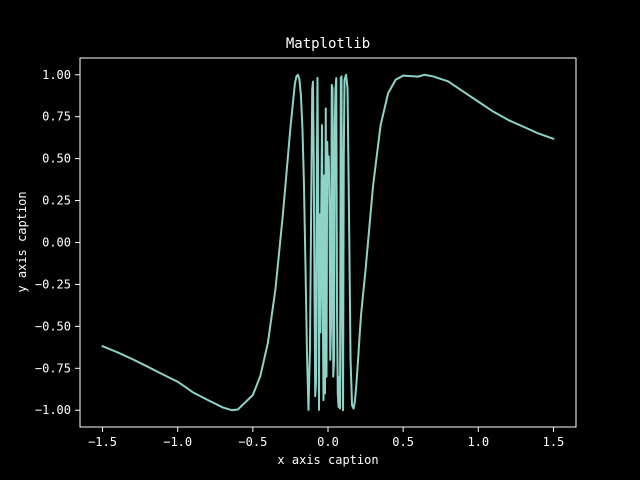 This screenshot has height=480, width=640. I want to click on y-tick-label: −0.25, so click(53, 284).